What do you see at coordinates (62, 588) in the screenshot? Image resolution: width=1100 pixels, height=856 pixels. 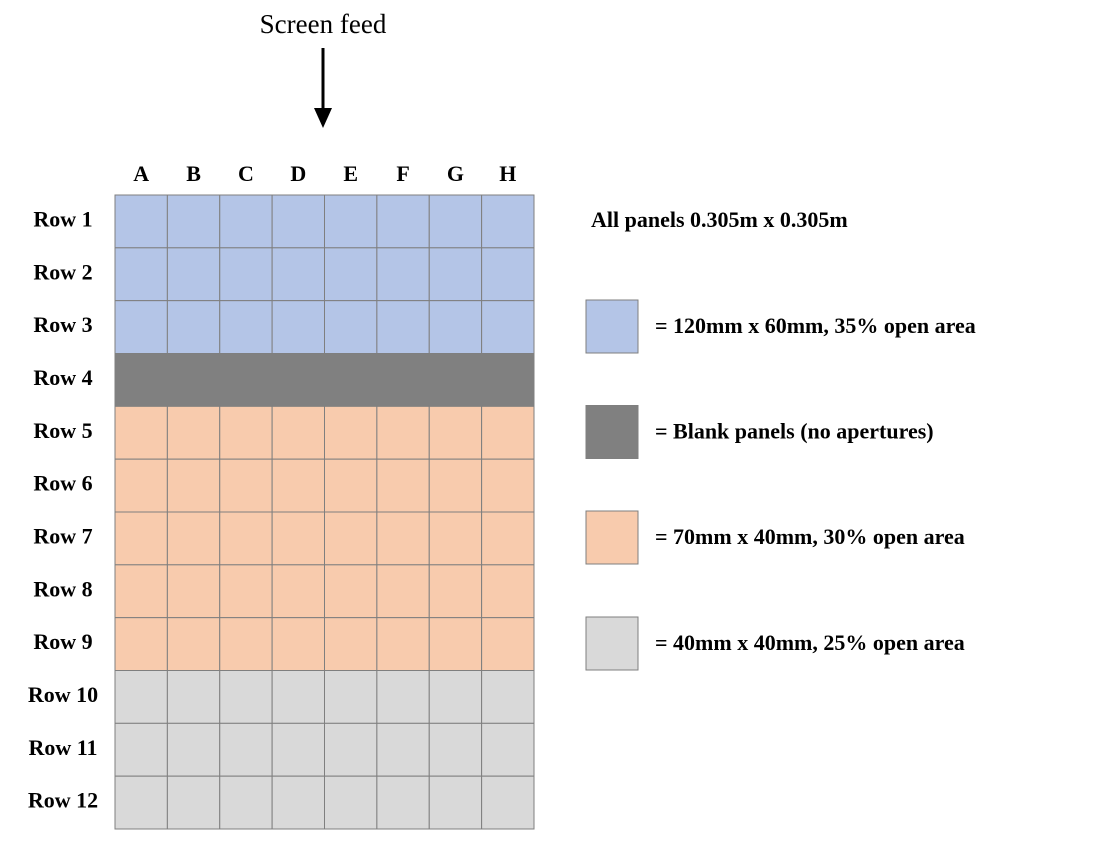 I see `row-label: Row 8` at bounding box center [62, 588].